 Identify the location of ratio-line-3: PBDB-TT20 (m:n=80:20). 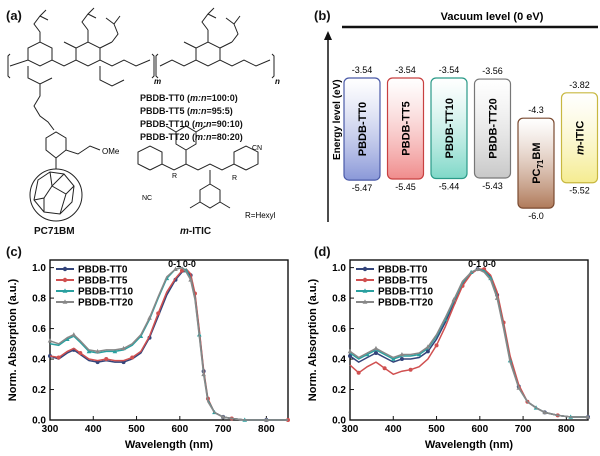
(191, 137).